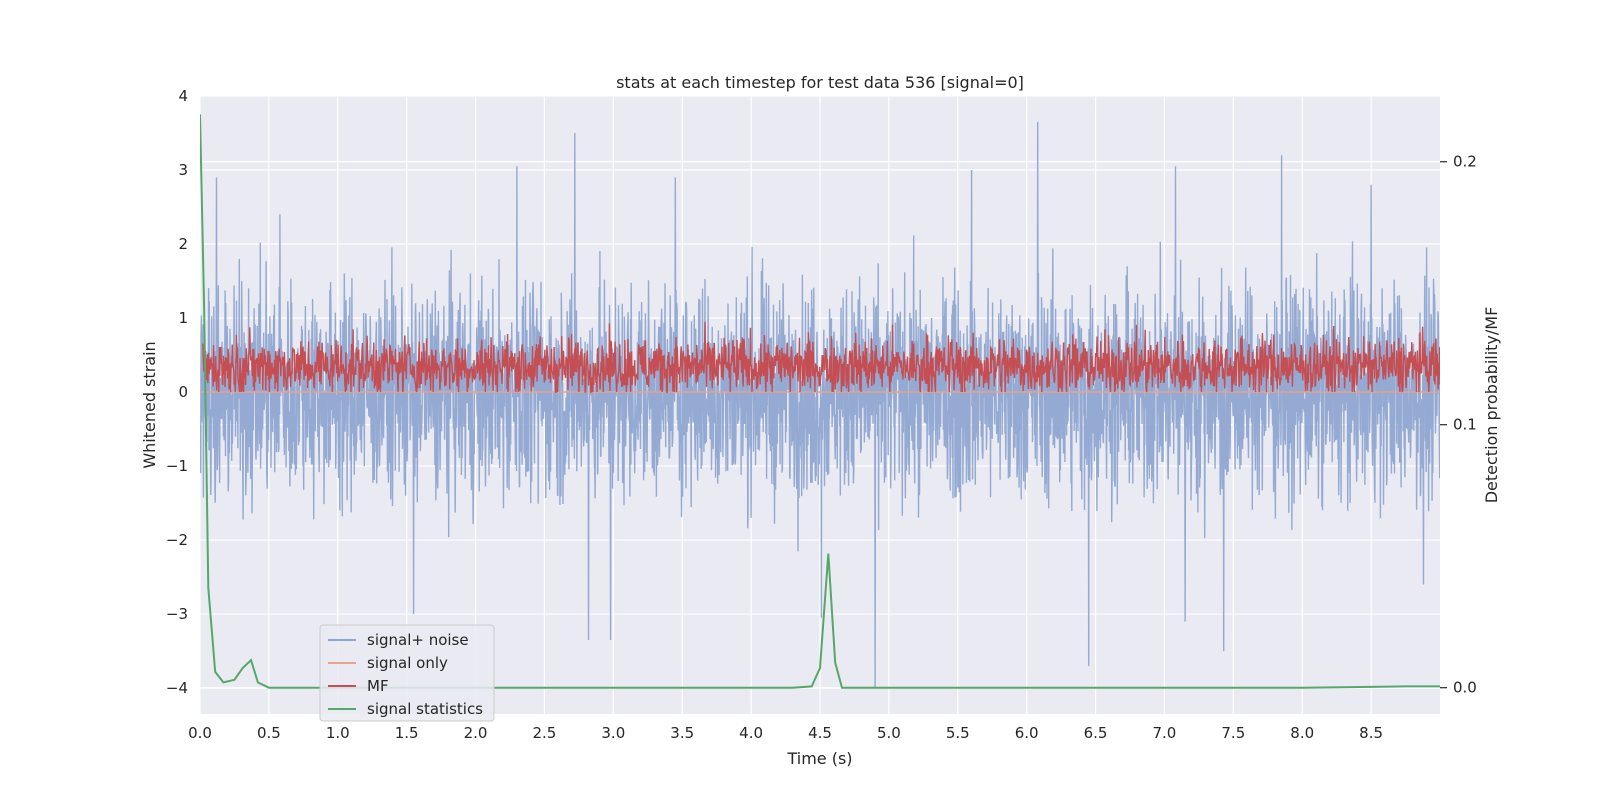 The image size is (1600, 800). I want to click on x-tick-label: 8.5, so click(1371, 733).